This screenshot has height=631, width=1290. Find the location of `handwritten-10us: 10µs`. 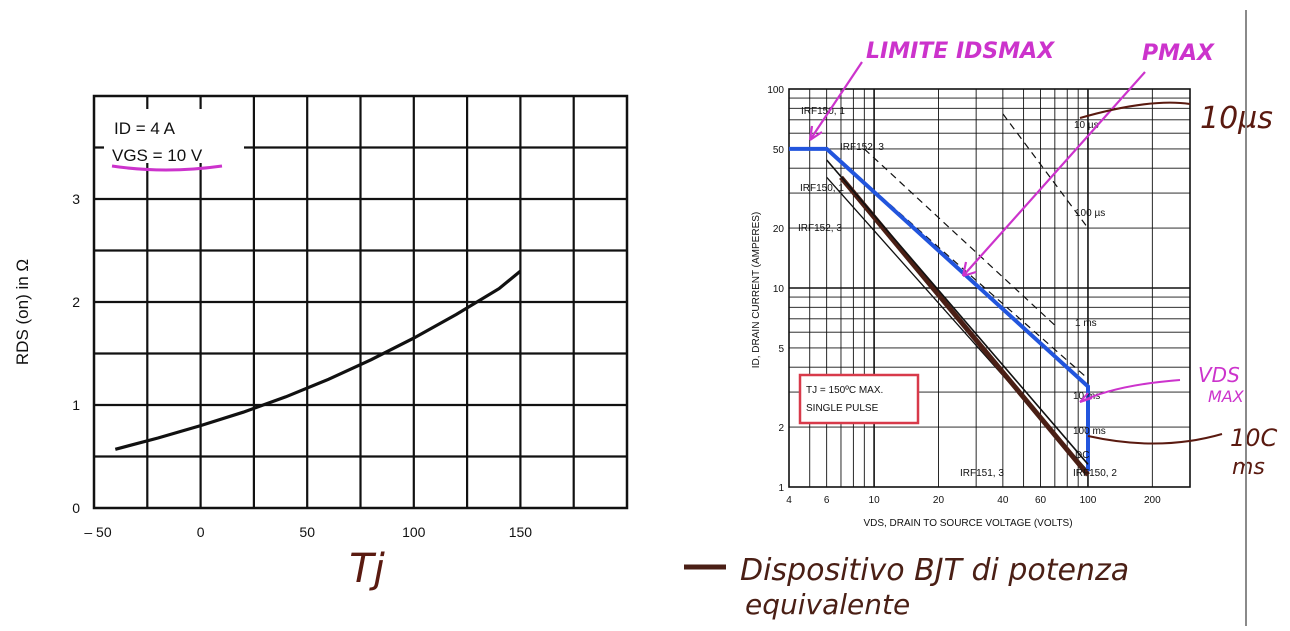

handwritten-10us: 10µs is located at coordinates (1236, 118).